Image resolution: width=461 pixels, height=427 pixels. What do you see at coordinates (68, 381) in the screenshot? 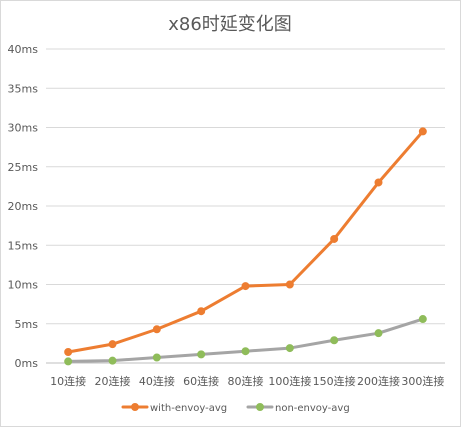
I see `x-tick-label: 10连接` at bounding box center [68, 381].